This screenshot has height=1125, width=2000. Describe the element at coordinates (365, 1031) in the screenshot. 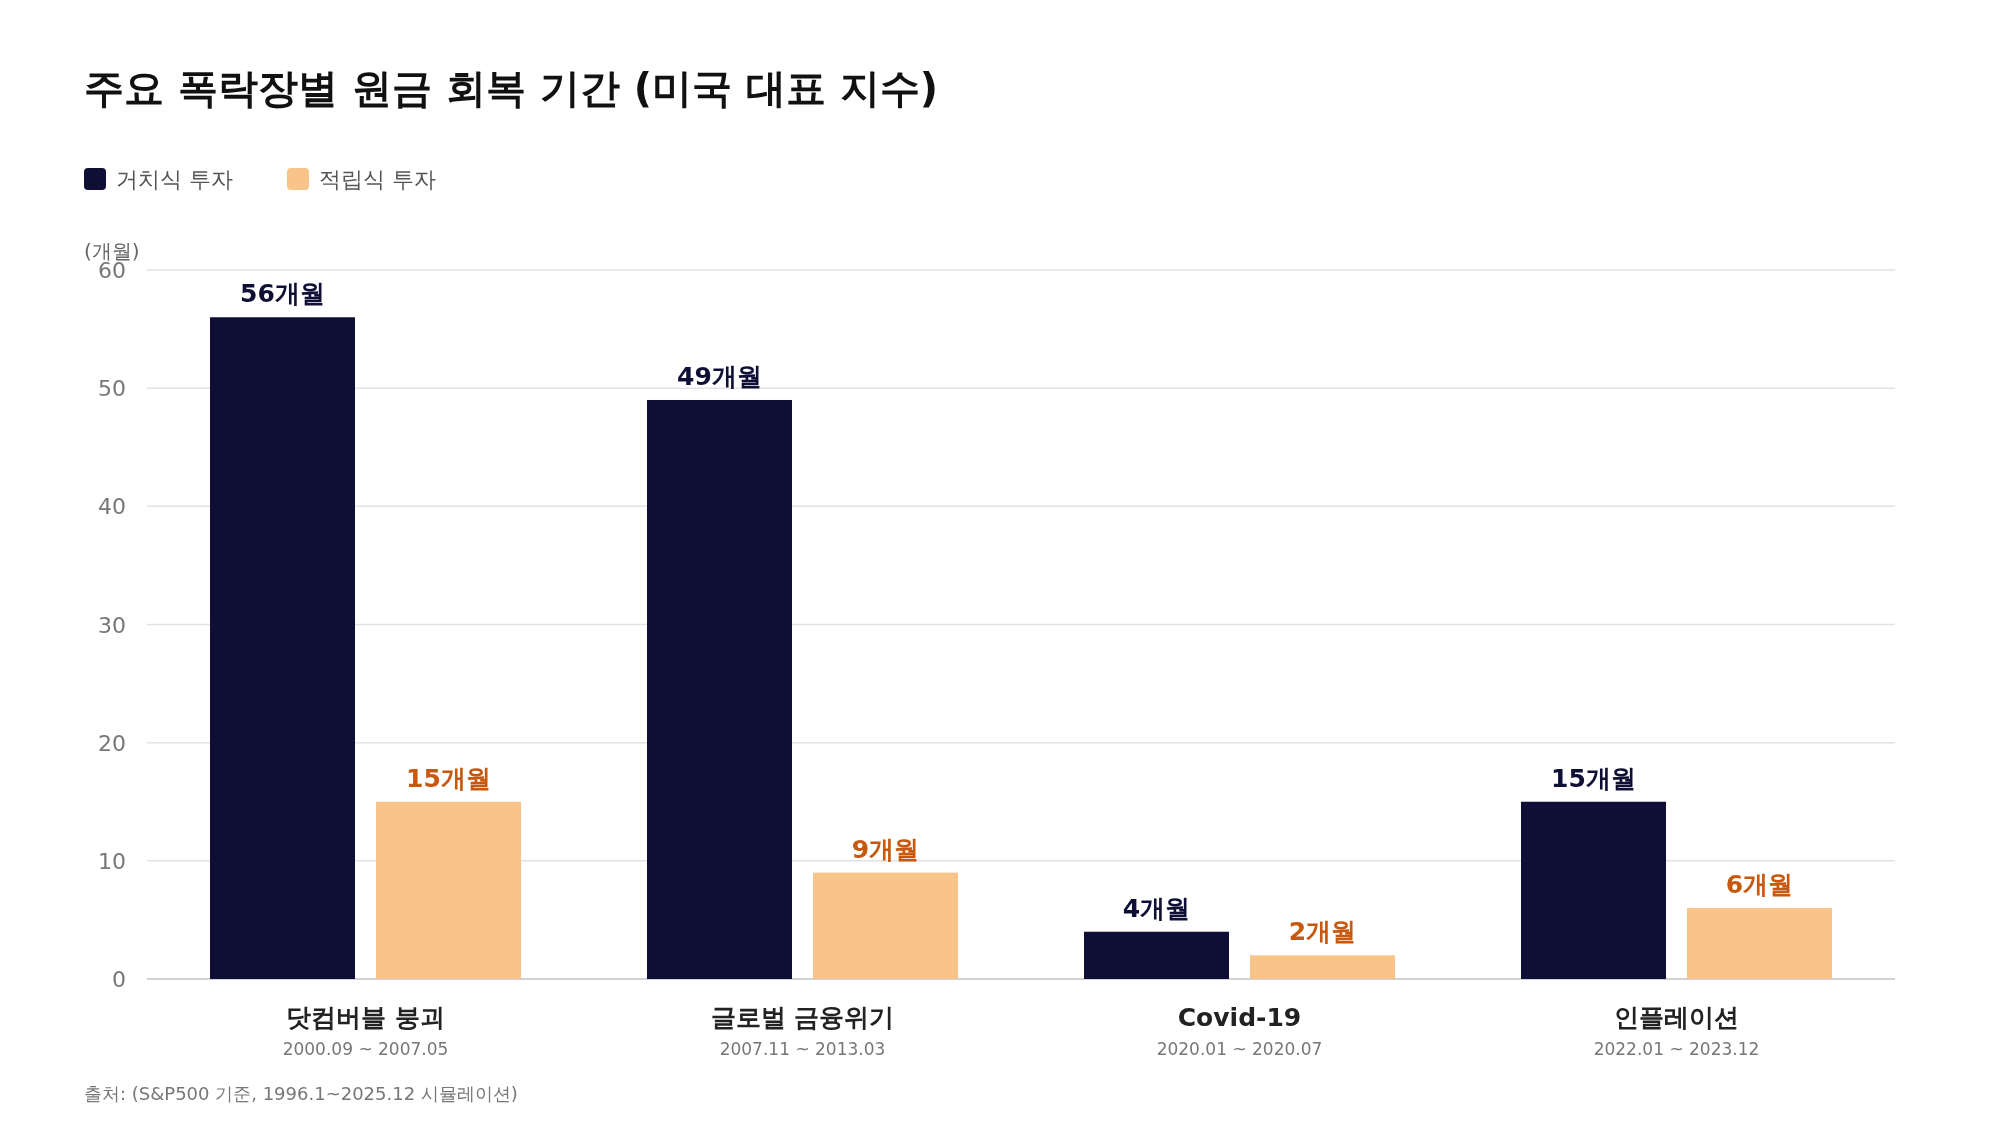

I see `x-tick-label: 닷컴버블 붕괴 2000.09 ~ 2007.05` at that location.